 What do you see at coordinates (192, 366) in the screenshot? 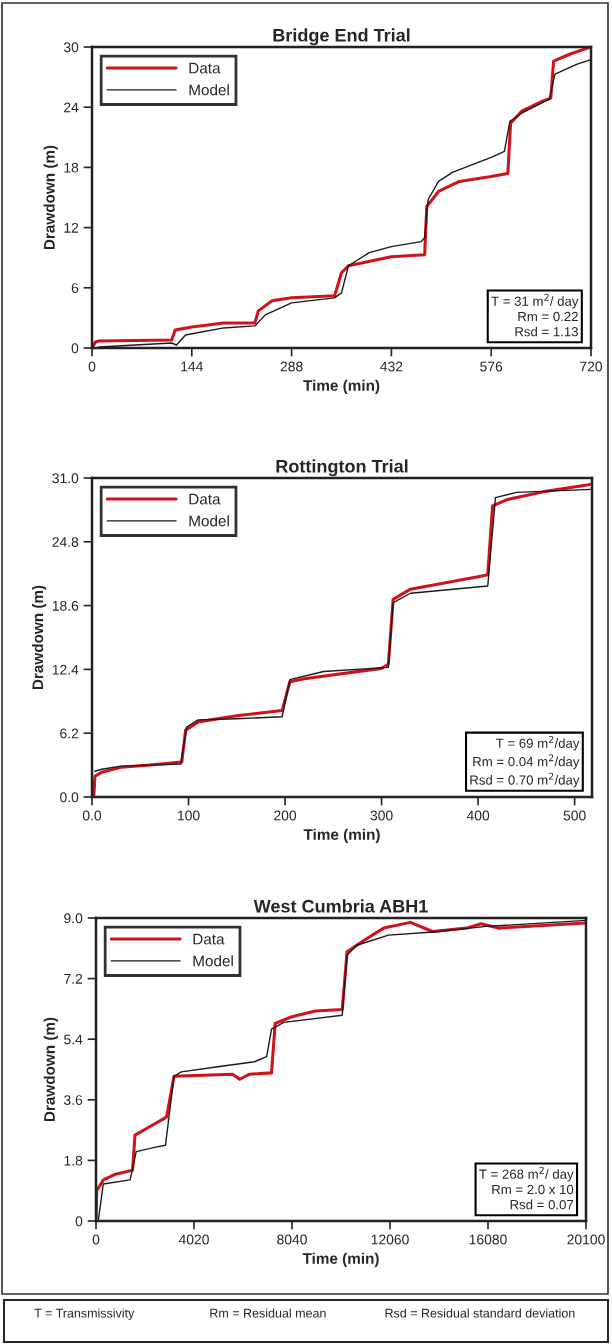
I see `x-tick-label: 144` at bounding box center [192, 366].